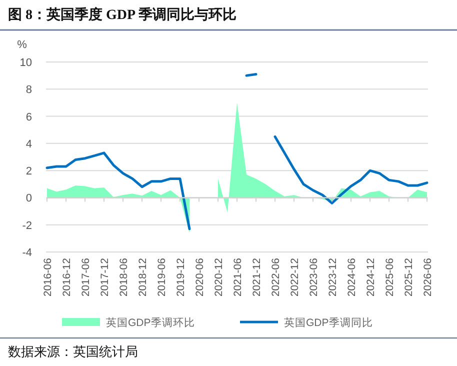 The height and width of the screenshot is (366, 457). I want to click on x-tick-label: 2019-12, so click(181, 277).